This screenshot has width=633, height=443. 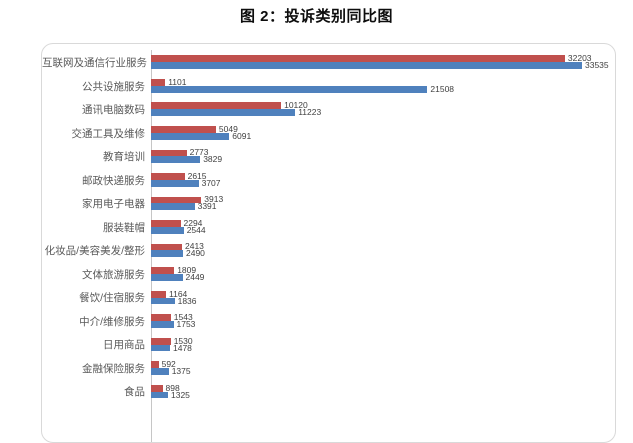 I want to click on chart-row: 文体旅游服务 1809 2449, so click(x=328, y=276).